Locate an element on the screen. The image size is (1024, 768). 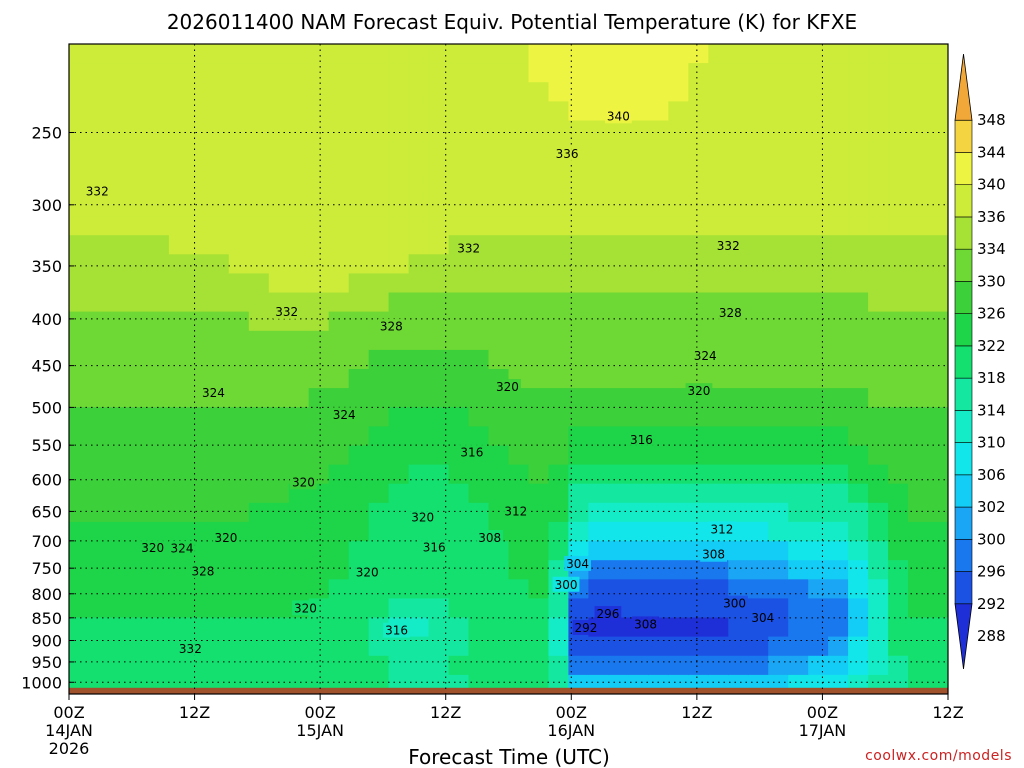
x-tick-date: 16JAN is located at coordinates (571, 730).